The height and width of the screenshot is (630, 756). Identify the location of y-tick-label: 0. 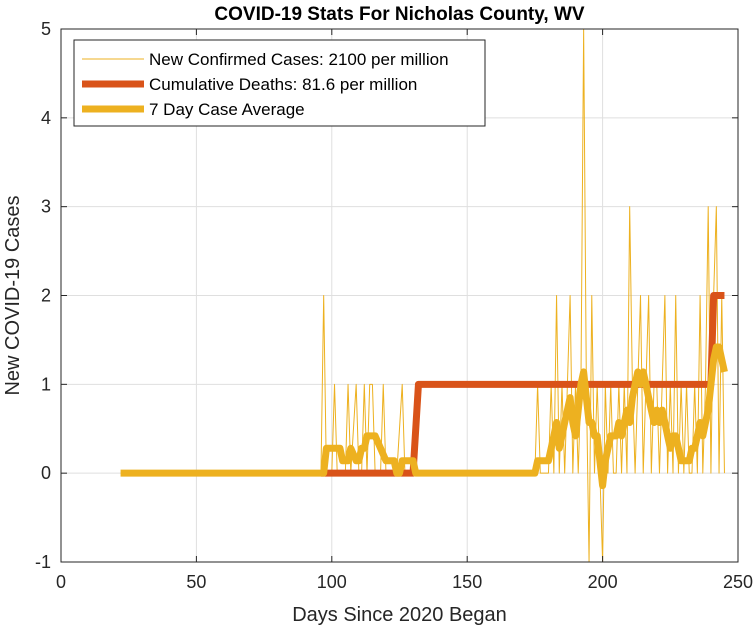
(46, 473).